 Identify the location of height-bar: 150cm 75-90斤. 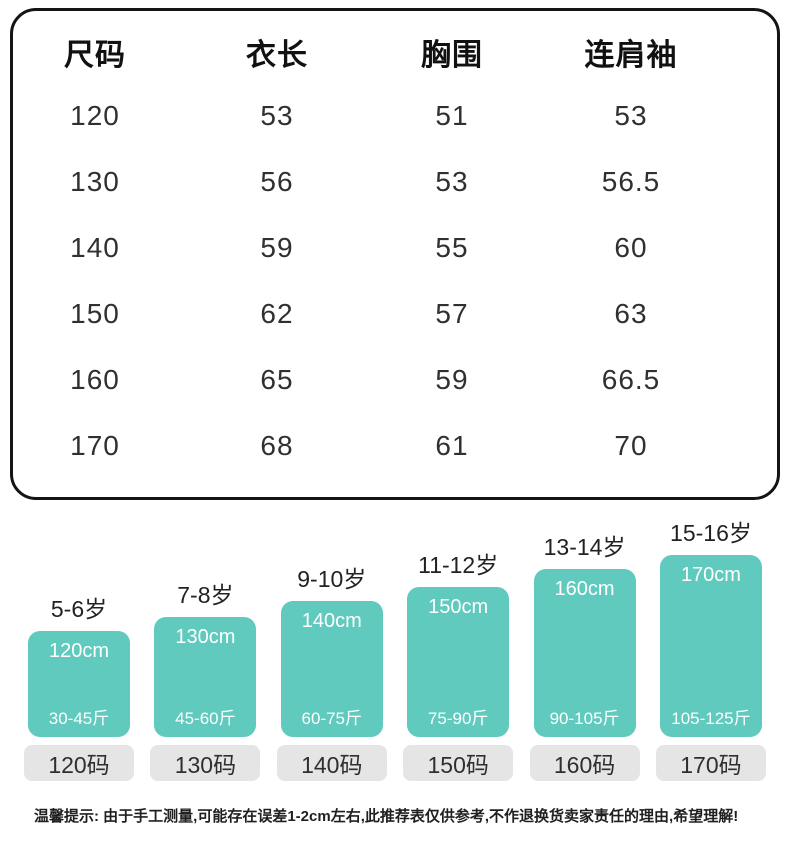
(458, 662).